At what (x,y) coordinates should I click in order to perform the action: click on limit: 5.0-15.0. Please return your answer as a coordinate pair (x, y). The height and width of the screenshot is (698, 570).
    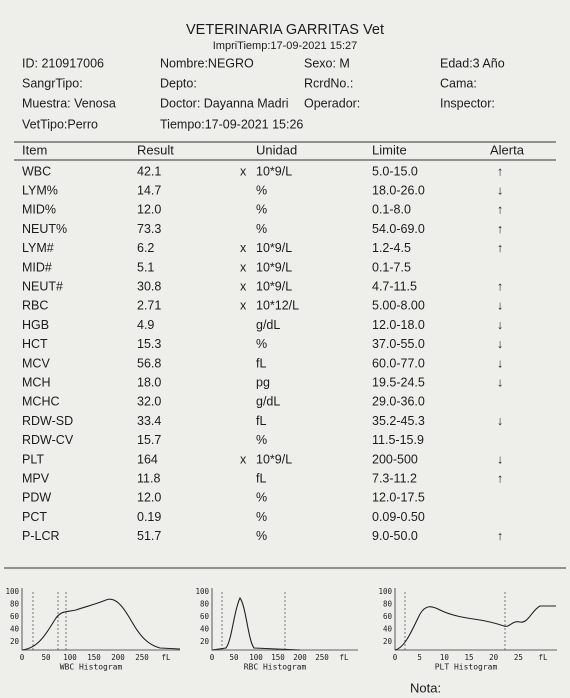
    Looking at the image, I should click on (395, 171).